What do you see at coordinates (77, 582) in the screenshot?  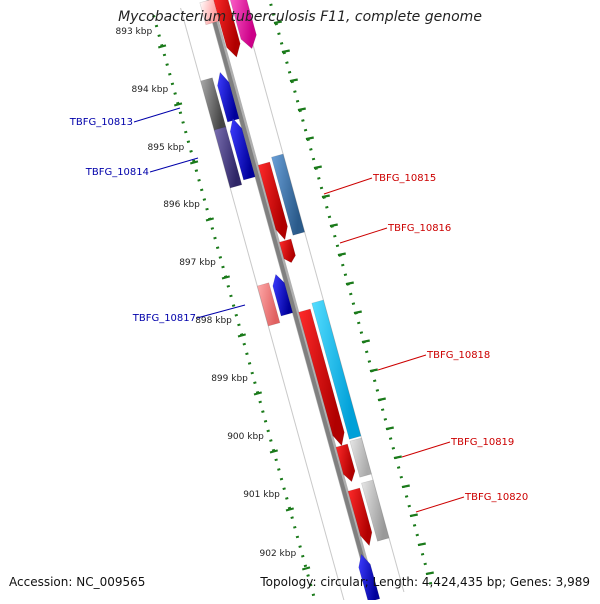 I see `accession-text: Accession: NC_009565` at bounding box center [77, 582].